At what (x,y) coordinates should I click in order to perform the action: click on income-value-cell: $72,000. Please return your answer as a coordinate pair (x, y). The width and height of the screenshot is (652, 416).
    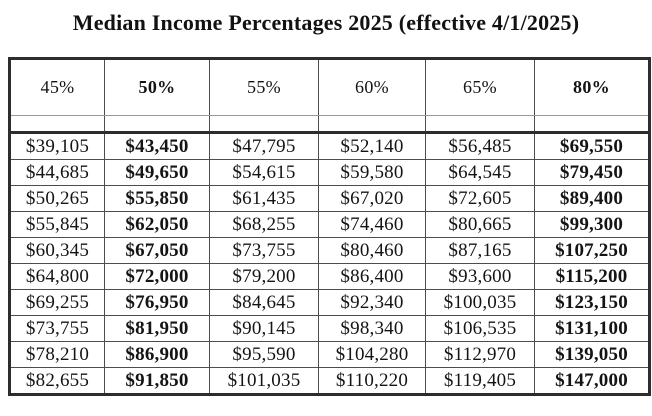
    Looking at the image, I should click on (157, 276).